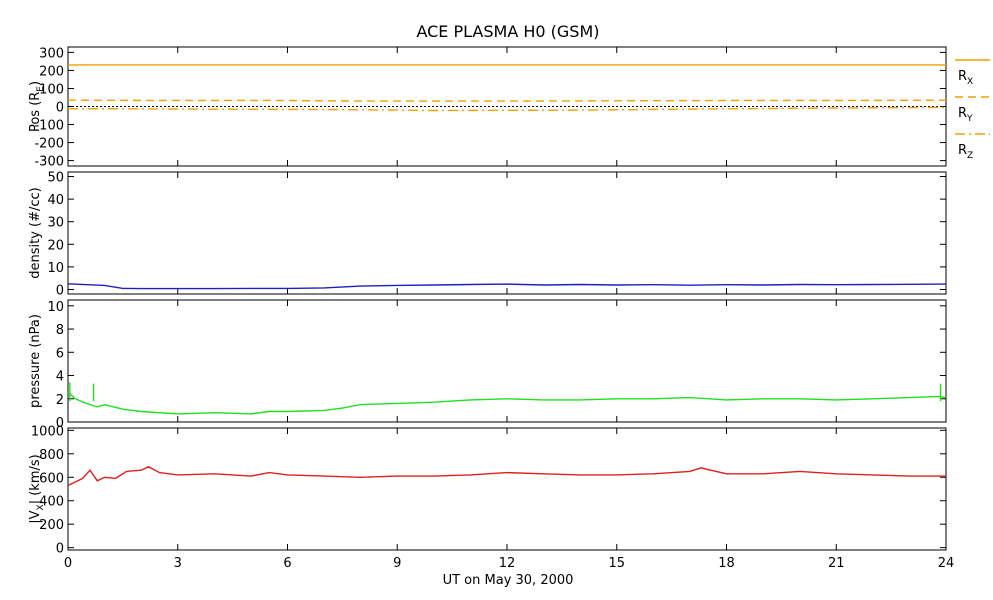 The width and height of the screenshot is (993, 600). What do you see at coordinates (60, 353) in the screenshot?
I see `y-tick-label: 6` at bounding box center [60, 353].